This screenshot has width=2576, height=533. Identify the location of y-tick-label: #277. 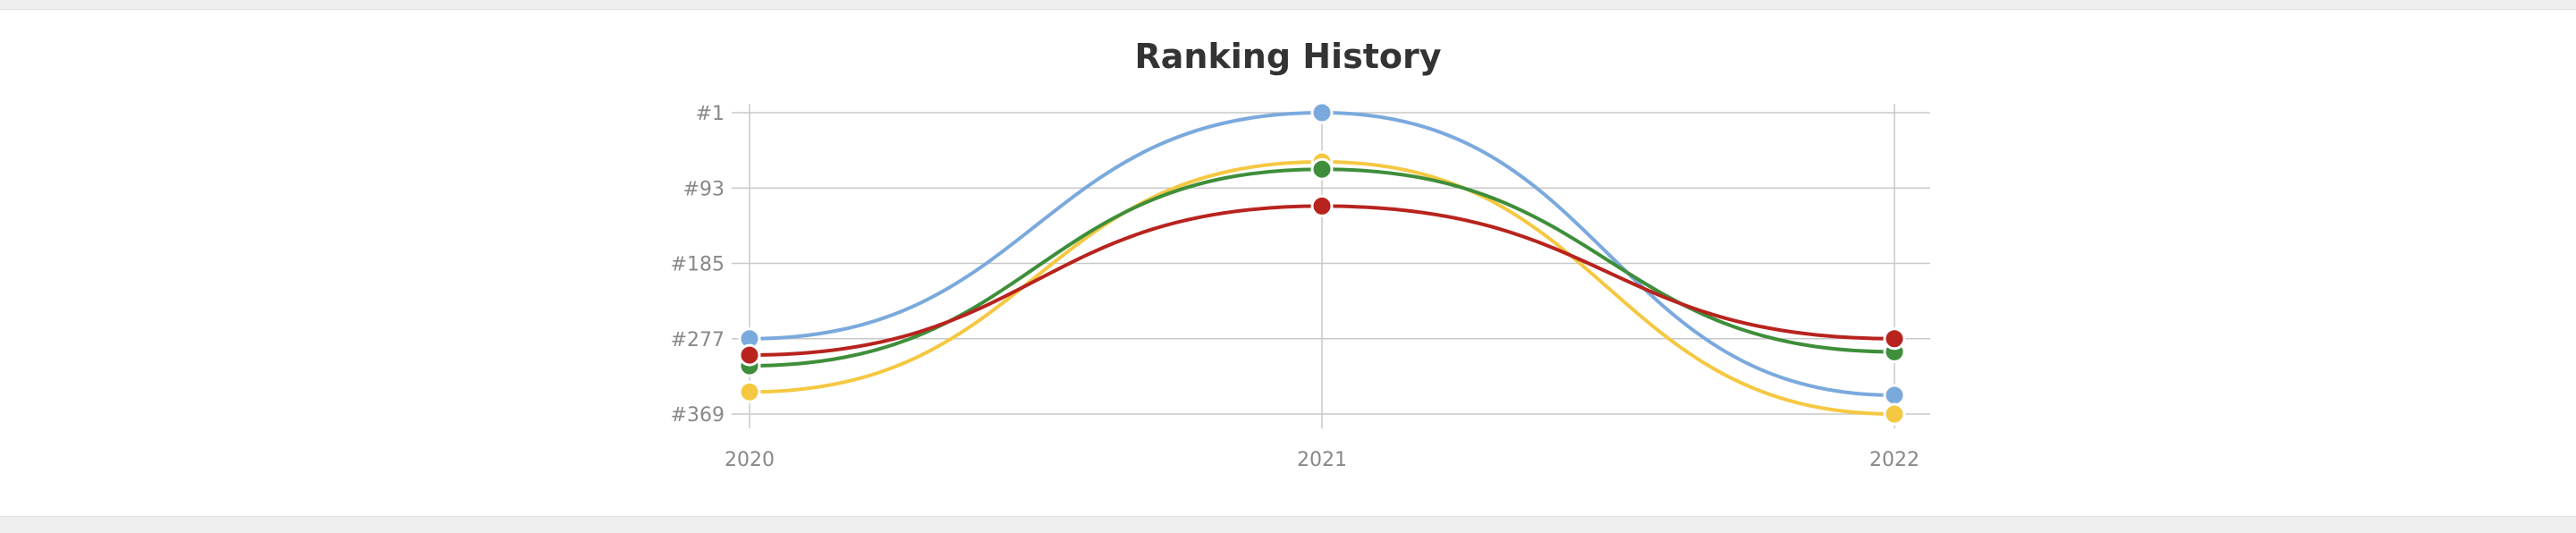
(697, 340).